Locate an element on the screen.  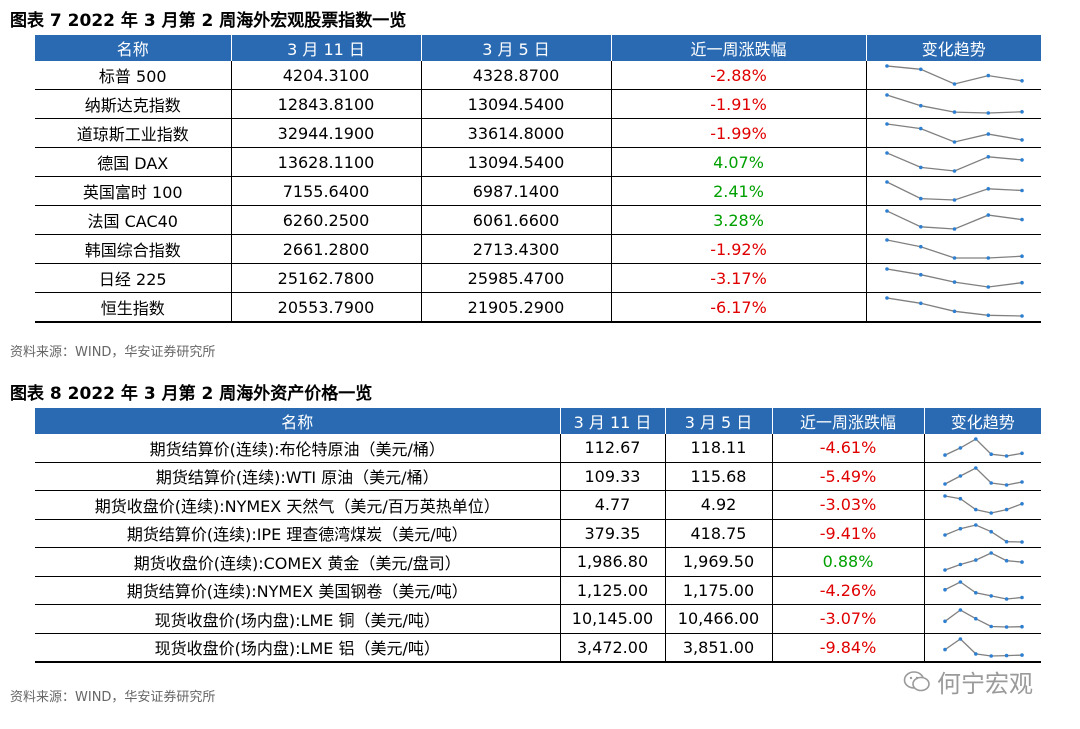
cell-date1: 32944.1900 is located at coordinates (326, 133).